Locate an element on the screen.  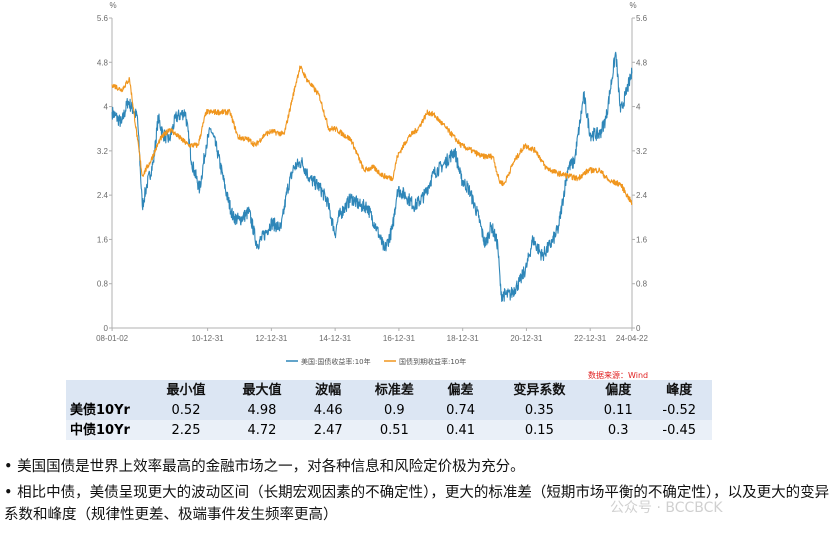
y-ticks-left: 0 0.8 1.6 2.4 3.2 4 4.8 5.6 is located at coordinates (104, 173).